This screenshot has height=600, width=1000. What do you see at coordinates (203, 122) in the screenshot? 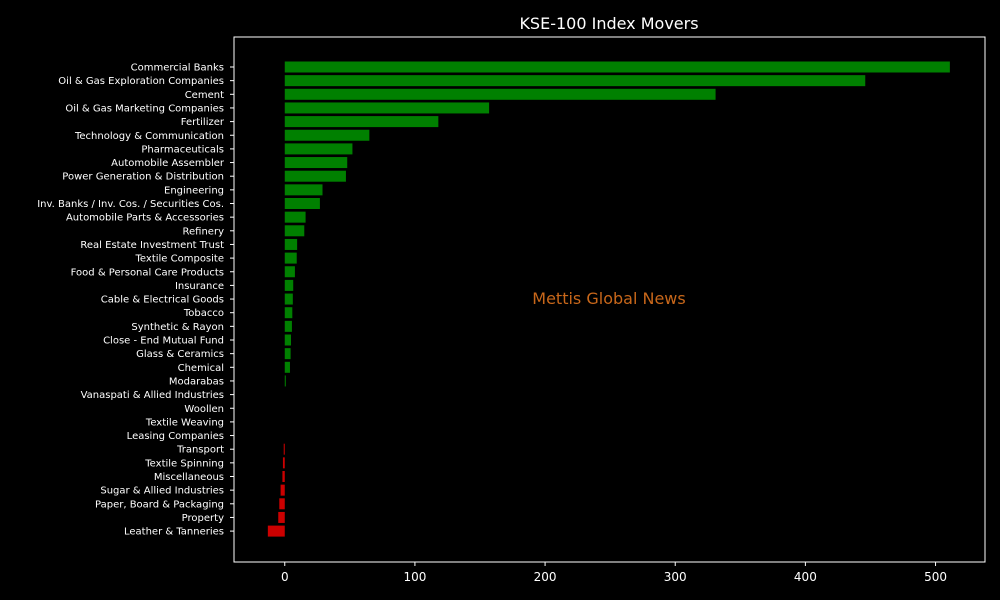
I see `y-tick-label: Fertilizer` at bounding box center [203, 122].